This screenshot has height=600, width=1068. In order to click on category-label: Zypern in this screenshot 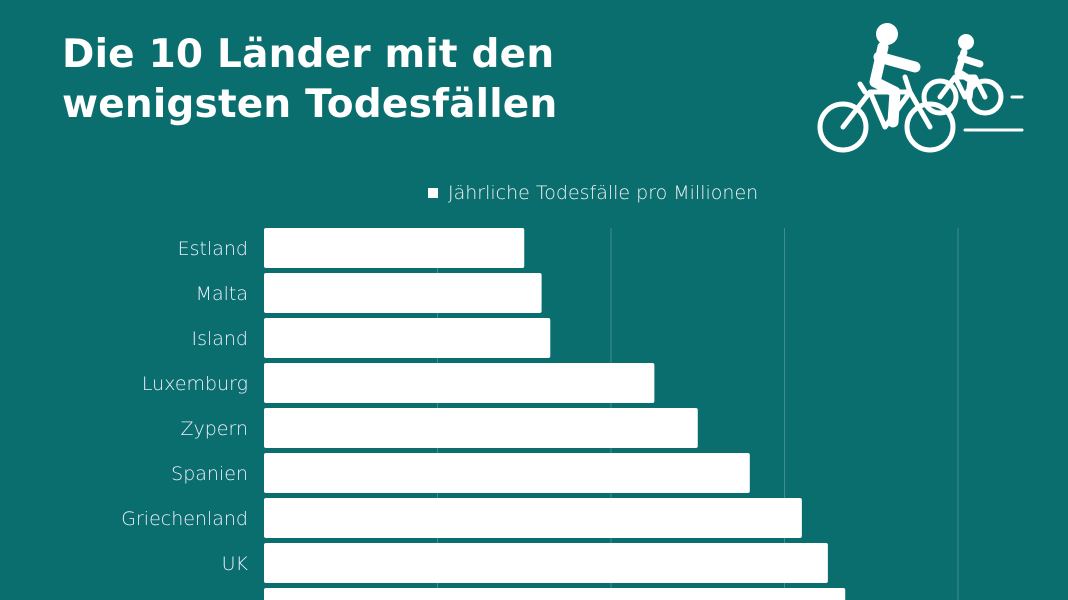, I will do `click(214, 429)`.